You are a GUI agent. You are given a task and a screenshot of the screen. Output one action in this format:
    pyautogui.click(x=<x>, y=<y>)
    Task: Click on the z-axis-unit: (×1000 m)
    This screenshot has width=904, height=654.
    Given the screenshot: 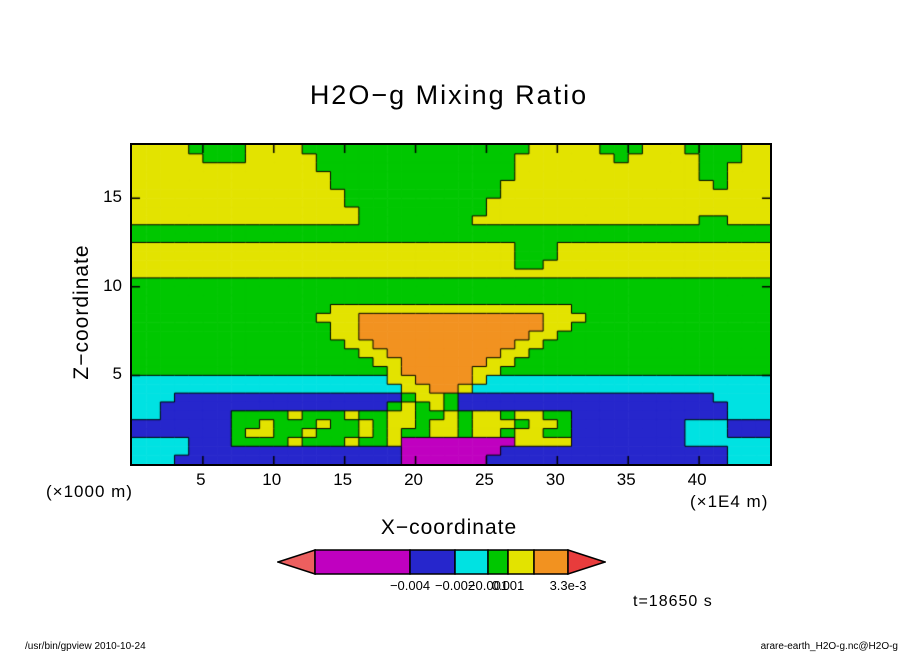 What is the action you would take?
    pyautogui.click(x=89, y=491)
    